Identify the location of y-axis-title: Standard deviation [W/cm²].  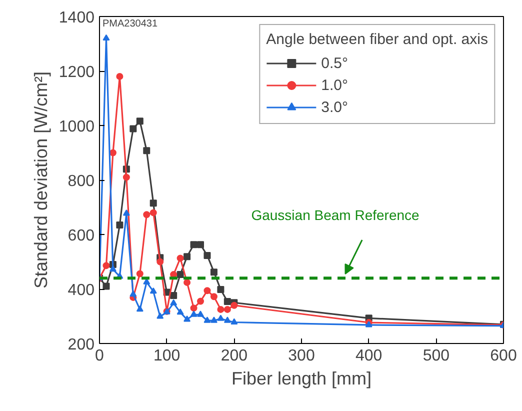
(40, 180).